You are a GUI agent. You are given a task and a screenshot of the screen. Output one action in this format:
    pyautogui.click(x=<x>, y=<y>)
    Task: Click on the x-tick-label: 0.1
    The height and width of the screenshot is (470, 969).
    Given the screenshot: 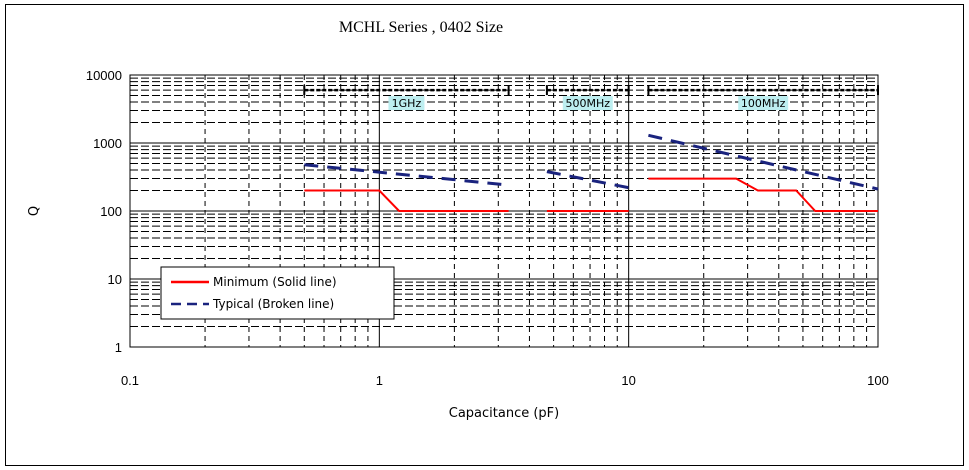 What is the action you would take?
    pyautogui.click(x=130, y=380)
    